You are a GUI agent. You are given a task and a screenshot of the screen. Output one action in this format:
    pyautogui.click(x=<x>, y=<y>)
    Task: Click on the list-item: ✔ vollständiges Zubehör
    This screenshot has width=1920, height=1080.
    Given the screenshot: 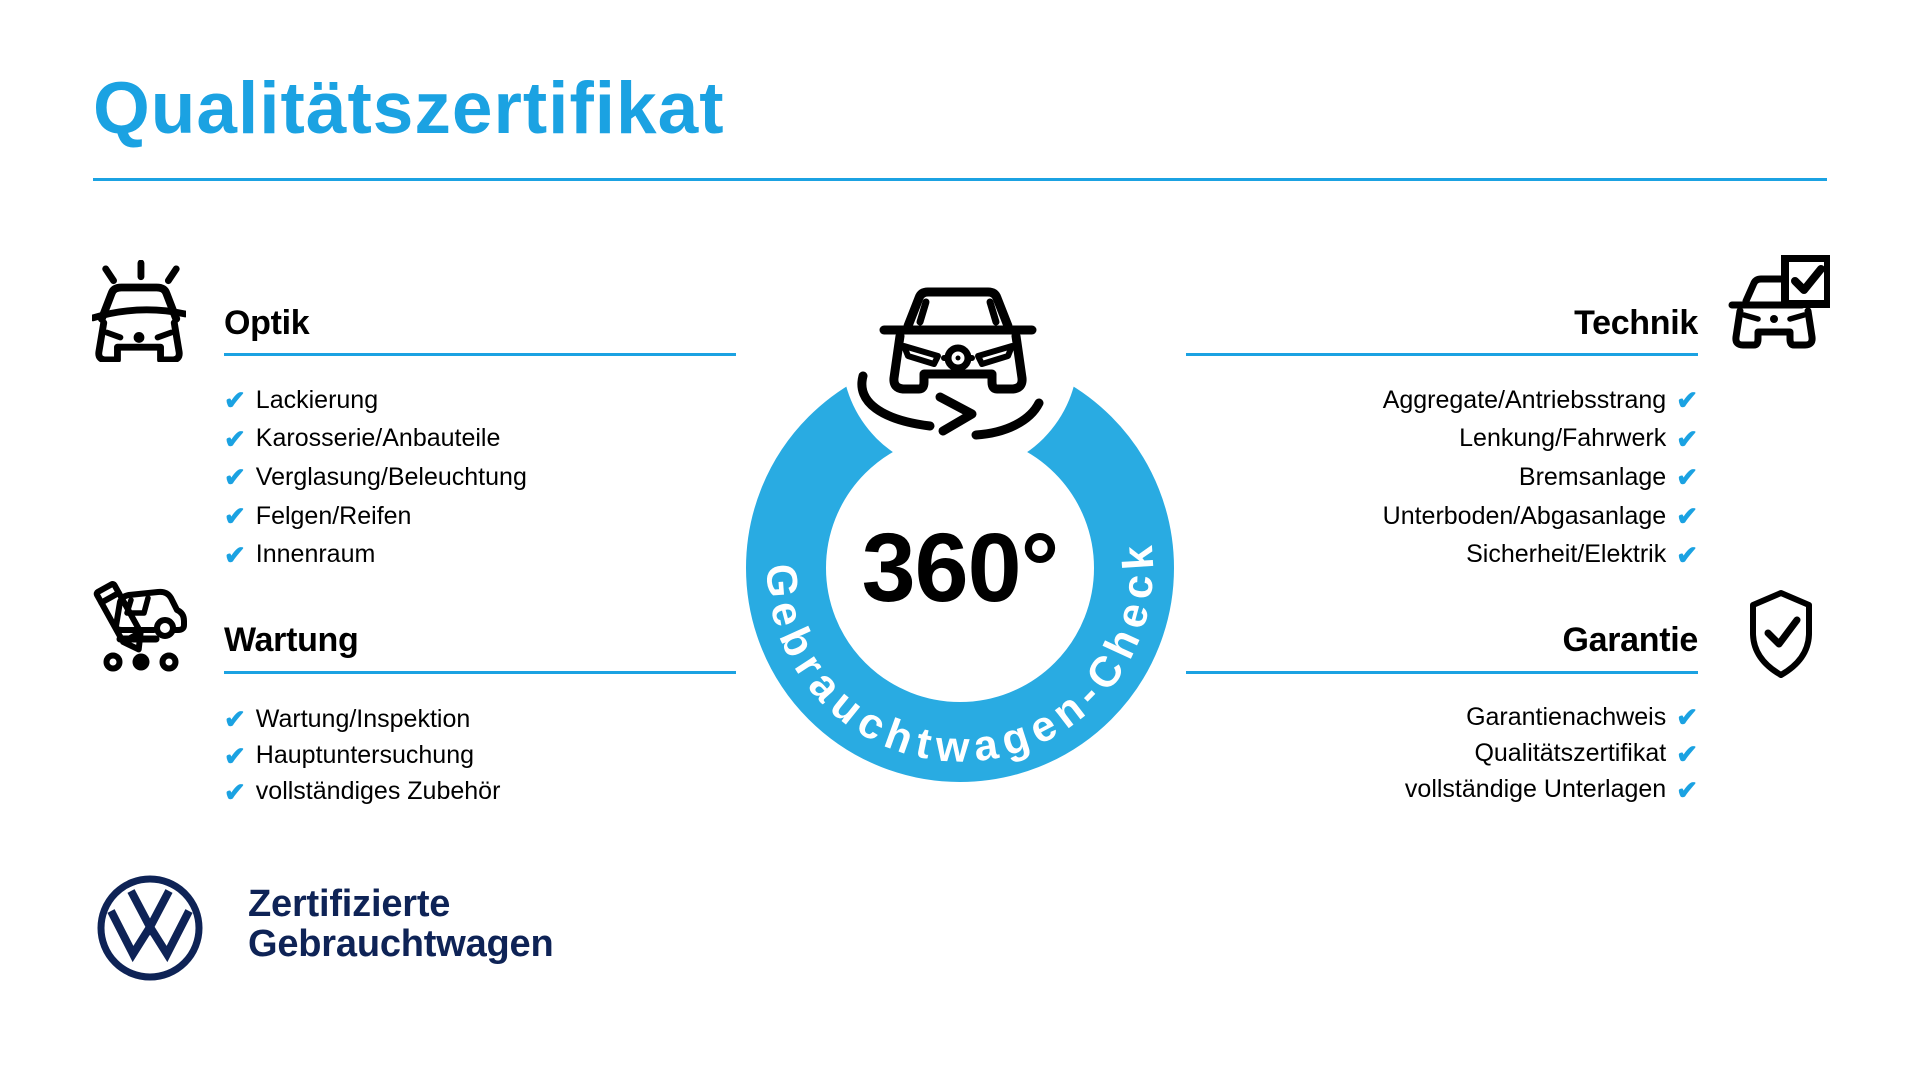 What is the action you would take?
    pyautogui.click(x=362, y=792)
    